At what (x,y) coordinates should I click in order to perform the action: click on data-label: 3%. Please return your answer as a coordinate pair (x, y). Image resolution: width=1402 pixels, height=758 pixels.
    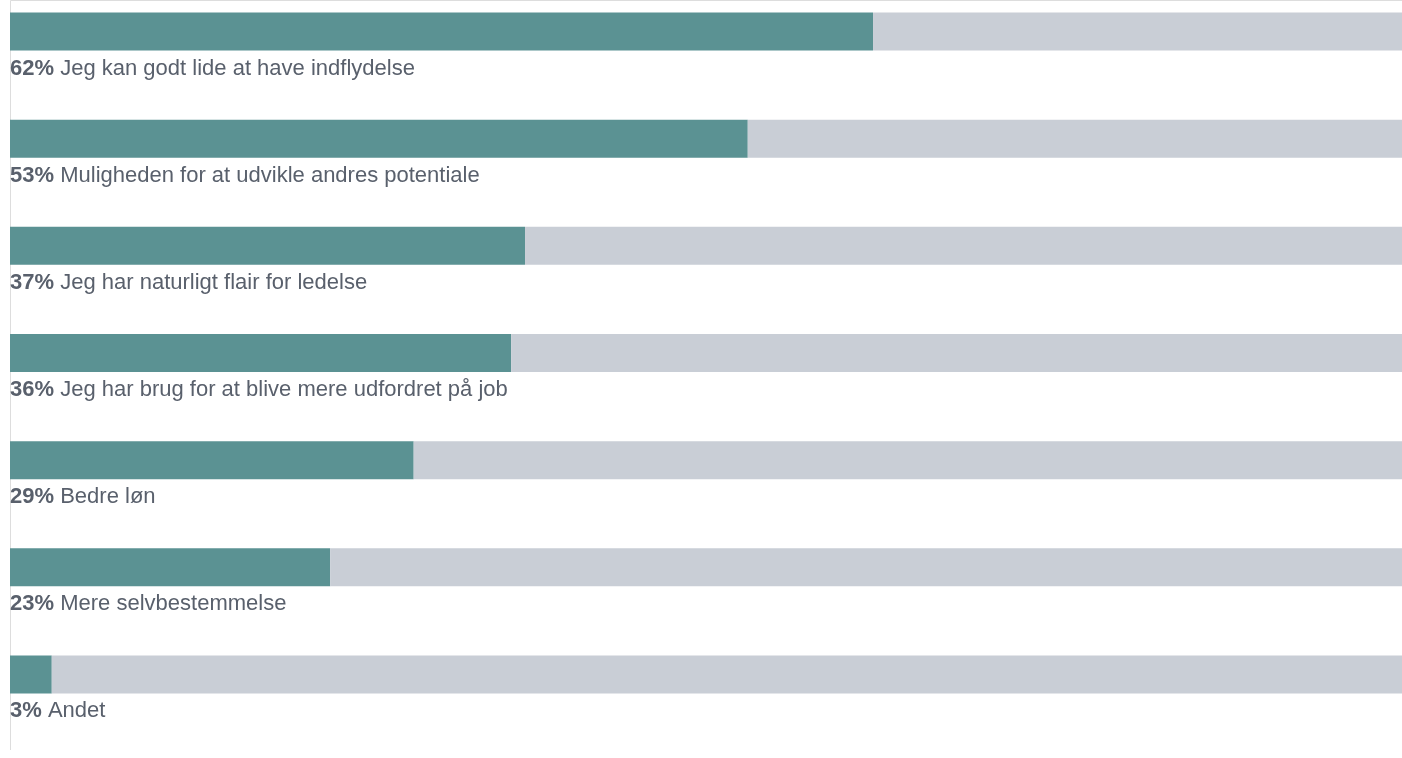
    Looking at the image, I should click on (26, 710).